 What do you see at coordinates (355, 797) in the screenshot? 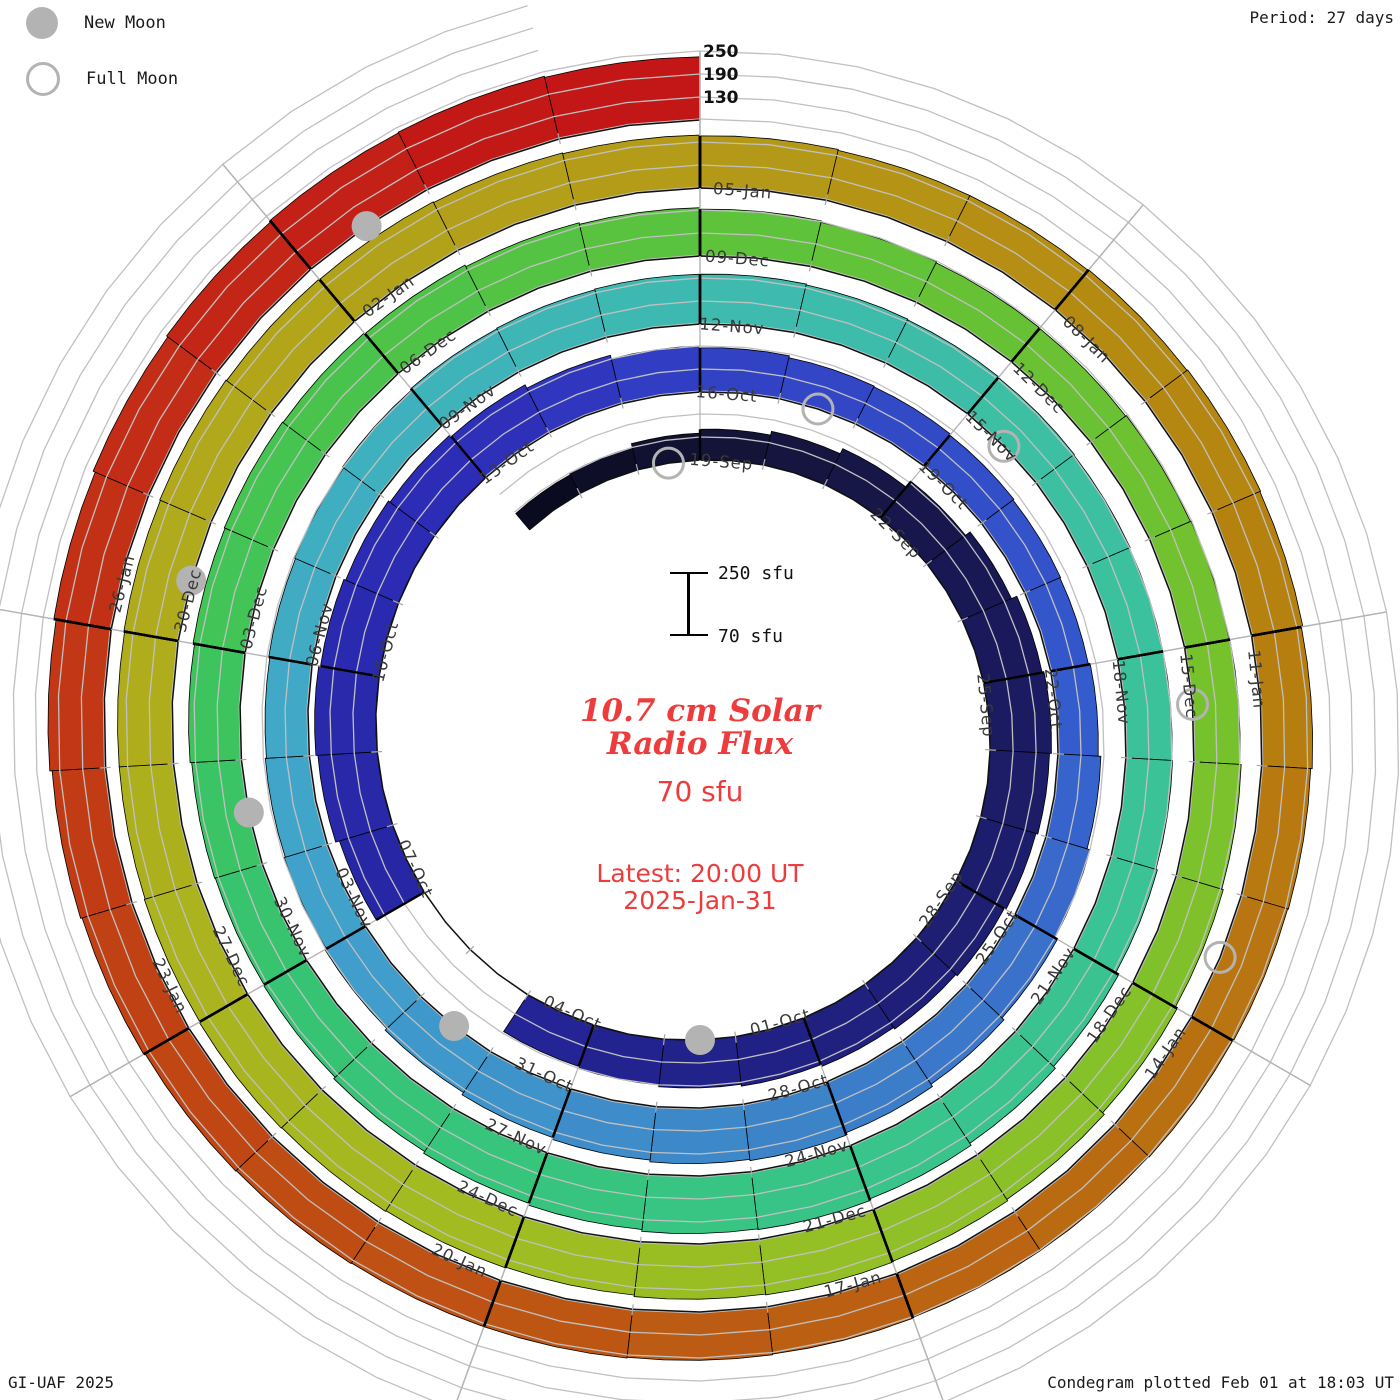
I see `flux-bar-08-Oct` at bounding box center [355, 797].